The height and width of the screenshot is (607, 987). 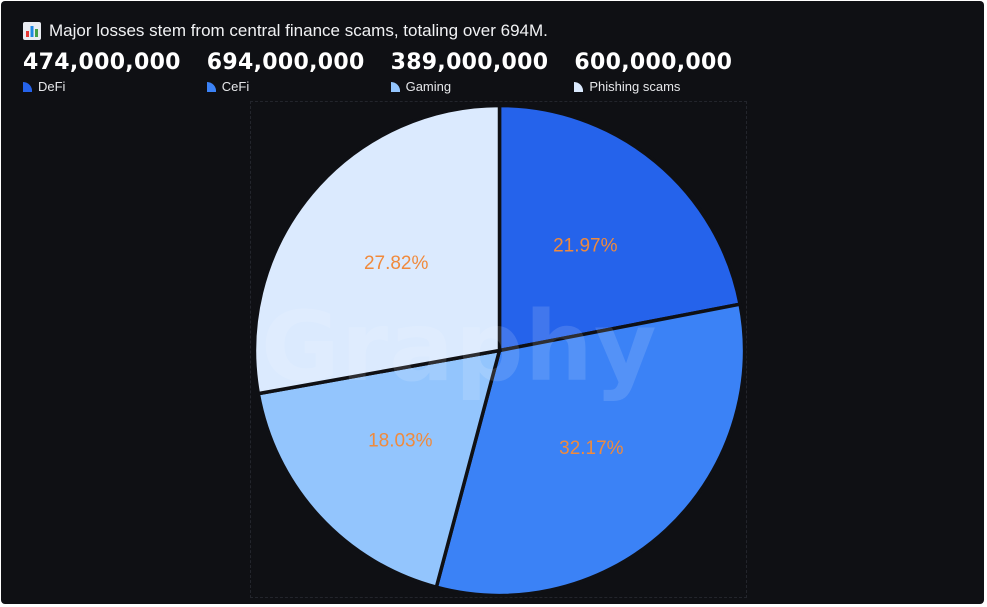 What do you see at coordinates (52, 86) in the screenshot?
I see `legend-label: DeFi` at bounding box center [52, 86].